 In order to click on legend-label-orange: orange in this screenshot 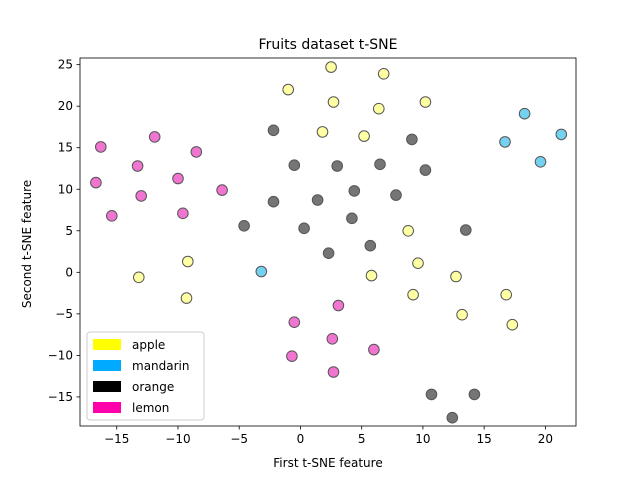, I will do `click(153, 387)`.